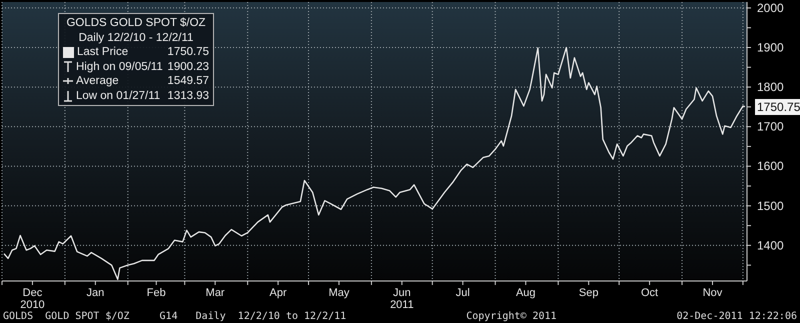  I want to click on x-tick-label: Nov, so click(712, 293).